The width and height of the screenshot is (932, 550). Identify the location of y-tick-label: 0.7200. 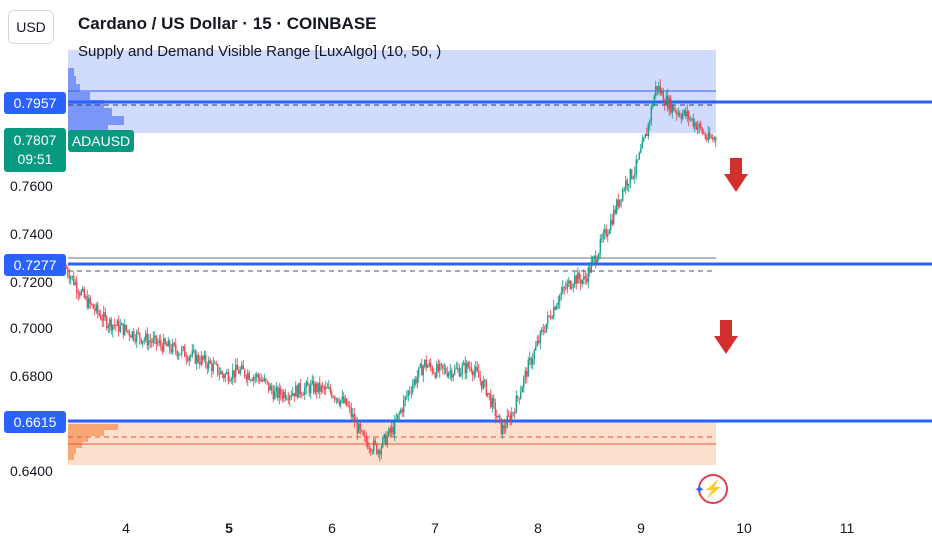
(31, 282).